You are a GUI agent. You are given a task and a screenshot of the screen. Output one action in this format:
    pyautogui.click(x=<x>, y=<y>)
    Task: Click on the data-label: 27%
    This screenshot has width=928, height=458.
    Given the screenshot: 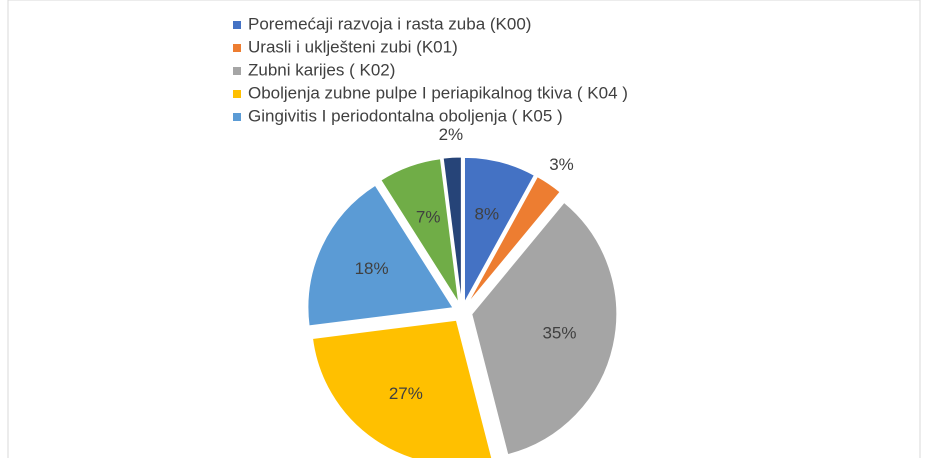 What is the action you would take?
    pyautogui.click(x=406, y=393)
    